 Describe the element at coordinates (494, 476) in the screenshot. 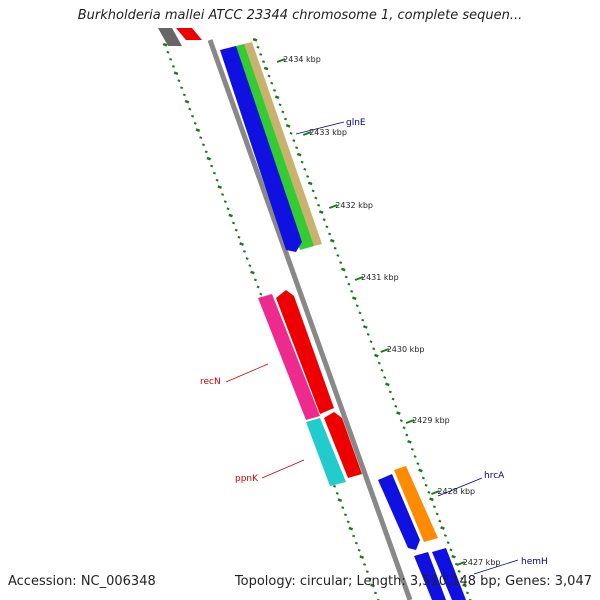

I see `gene-label-hrcA: hrcA` at that location.